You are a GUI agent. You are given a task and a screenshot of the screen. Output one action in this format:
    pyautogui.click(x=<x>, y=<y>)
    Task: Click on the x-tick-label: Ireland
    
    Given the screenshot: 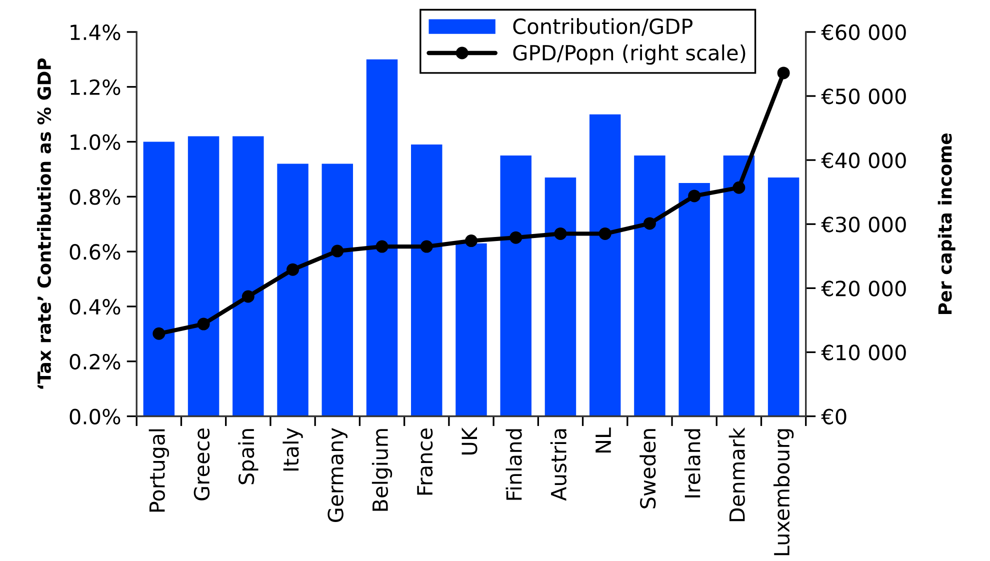 What is the action you would take?
    pyautogui.click(x=692, y=463)
    